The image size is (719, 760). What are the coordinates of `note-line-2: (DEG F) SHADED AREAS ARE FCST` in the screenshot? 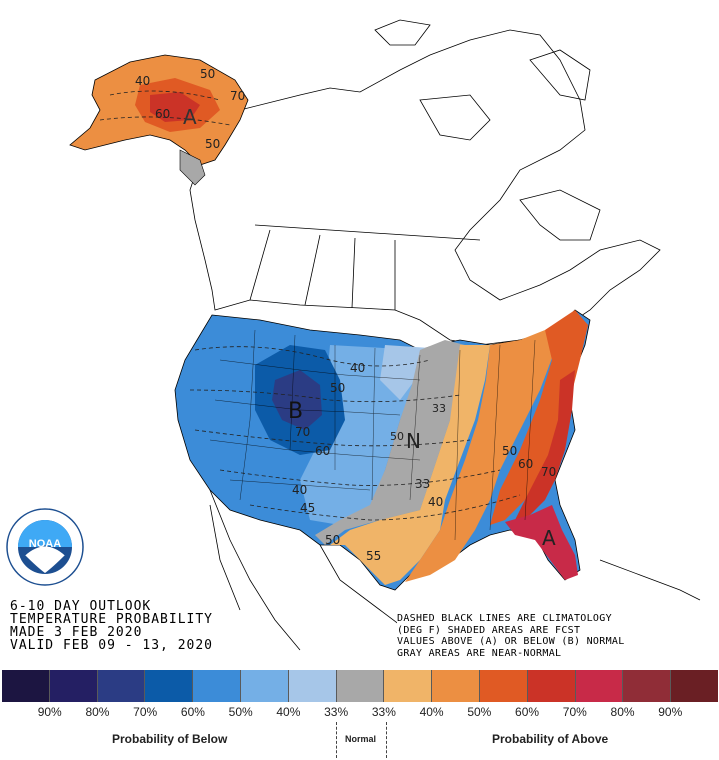 It's located at (489, 630).